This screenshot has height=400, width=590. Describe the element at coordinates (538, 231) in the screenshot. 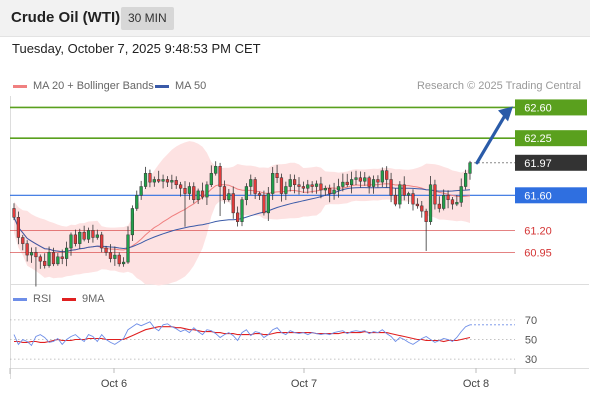

I see `level-label-61.20: 61.20` at that location.